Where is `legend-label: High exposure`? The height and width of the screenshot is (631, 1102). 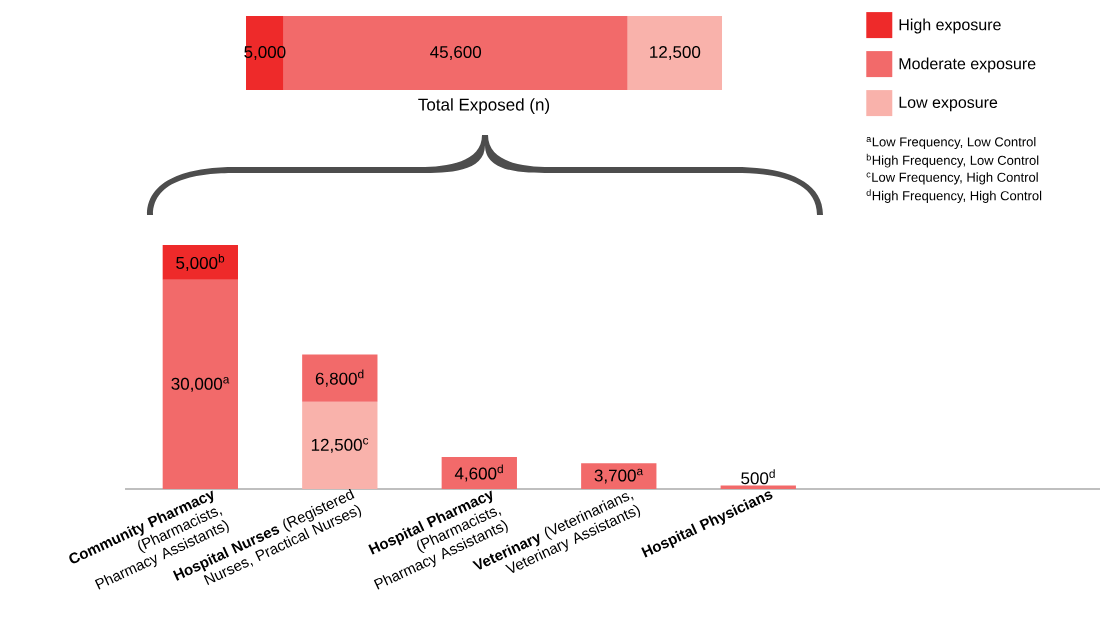
legend-label: High exposure is located at coordinates (950, 26).